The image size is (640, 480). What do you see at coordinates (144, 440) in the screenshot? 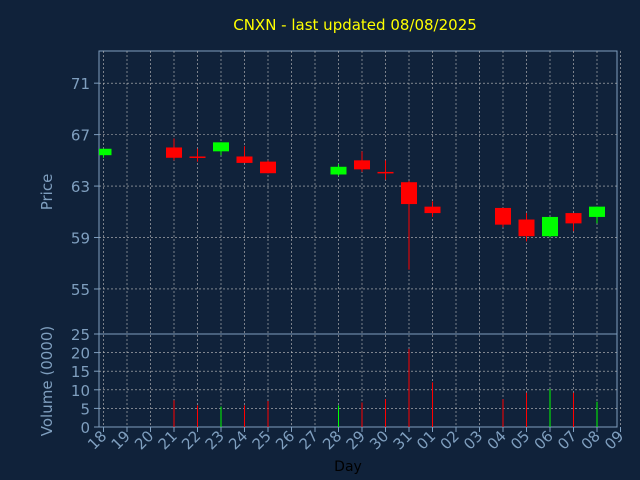
I see `day-tick-label: 20` at bounding box center [144, 440].